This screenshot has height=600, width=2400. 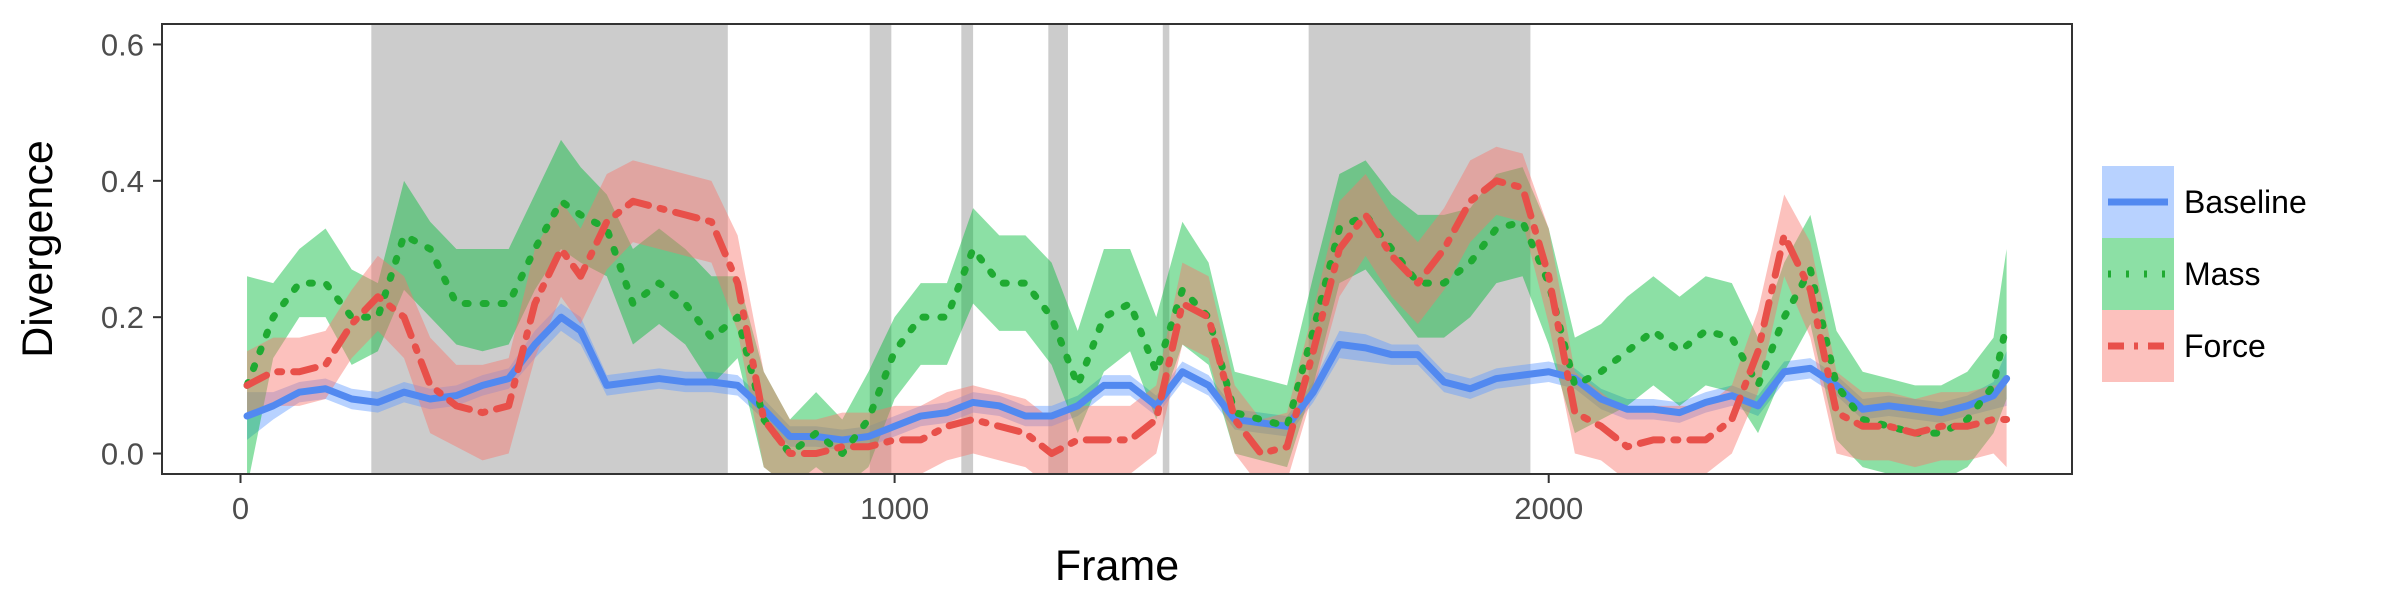 I want to click on legend-label-mass: Mass, so click(x=2222, y=274).